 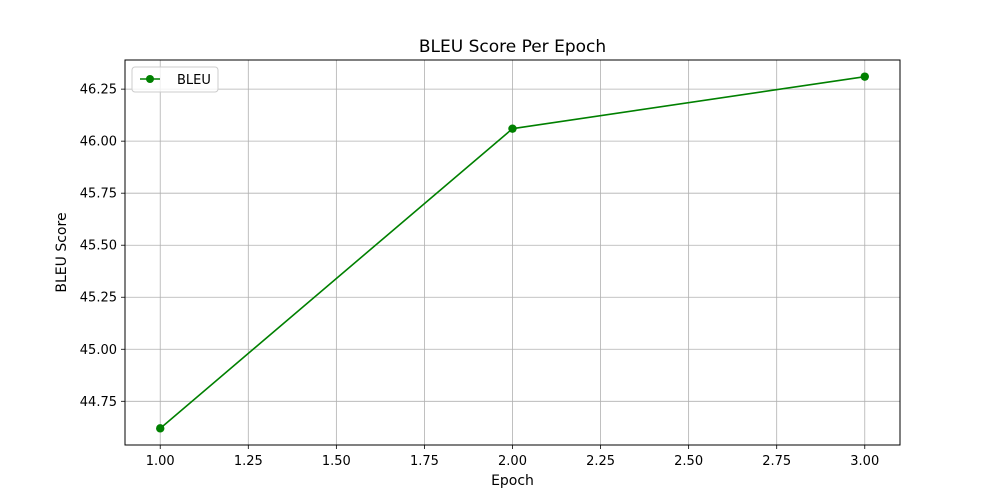 I want to click on x-tick-label: 1.50, so click(x=336, y=461).